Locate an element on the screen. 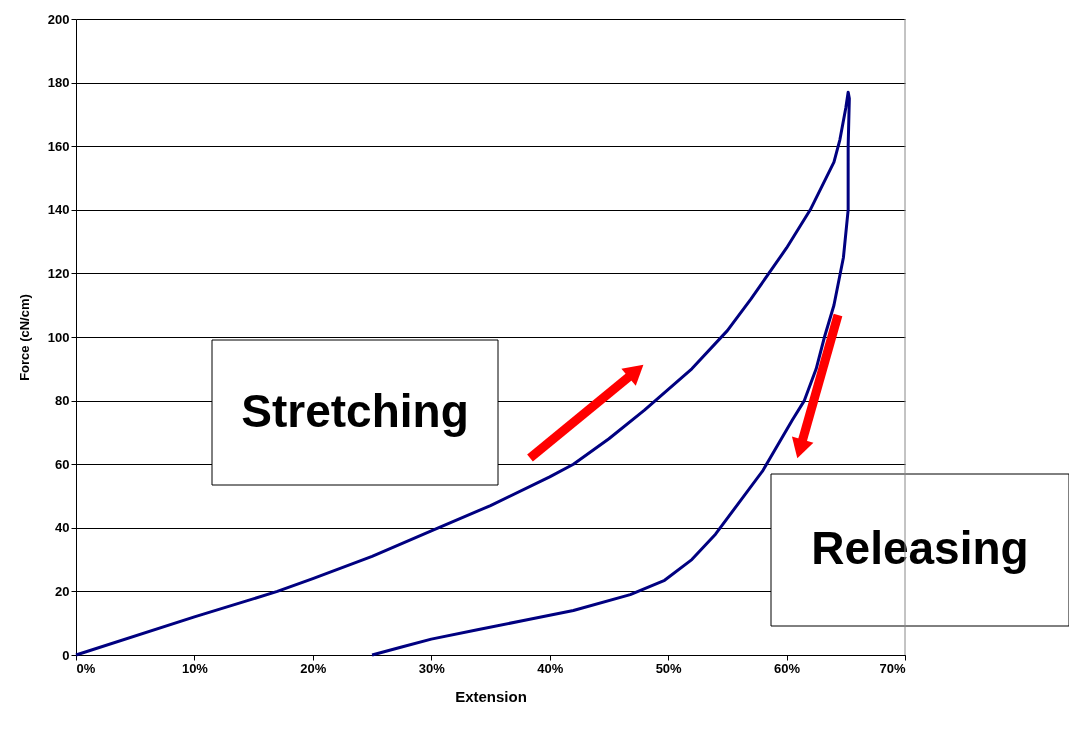 The width and height of the screenshot is (1069, 743). y-tick-label: 40 is located at coordinates (62, 528).